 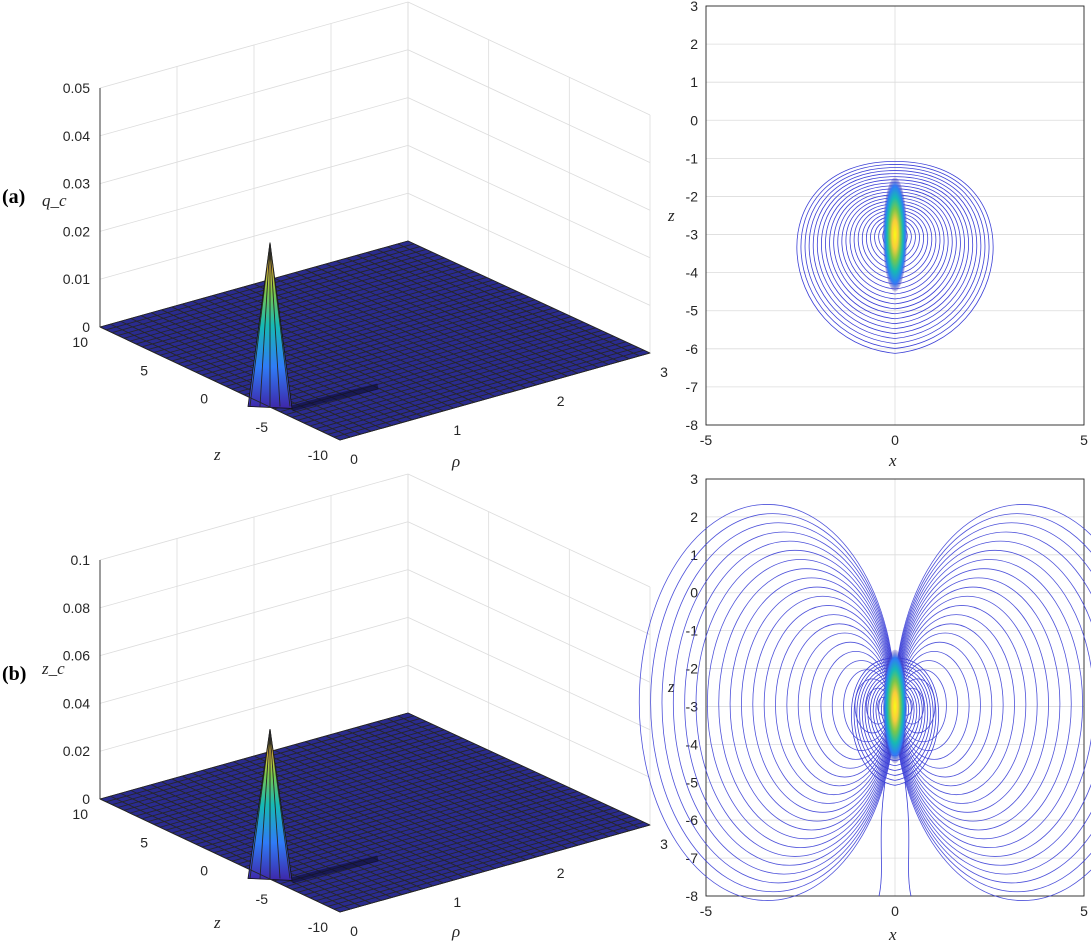 I want to click on surface-a-rho-axis, so click(x=495, y=396).